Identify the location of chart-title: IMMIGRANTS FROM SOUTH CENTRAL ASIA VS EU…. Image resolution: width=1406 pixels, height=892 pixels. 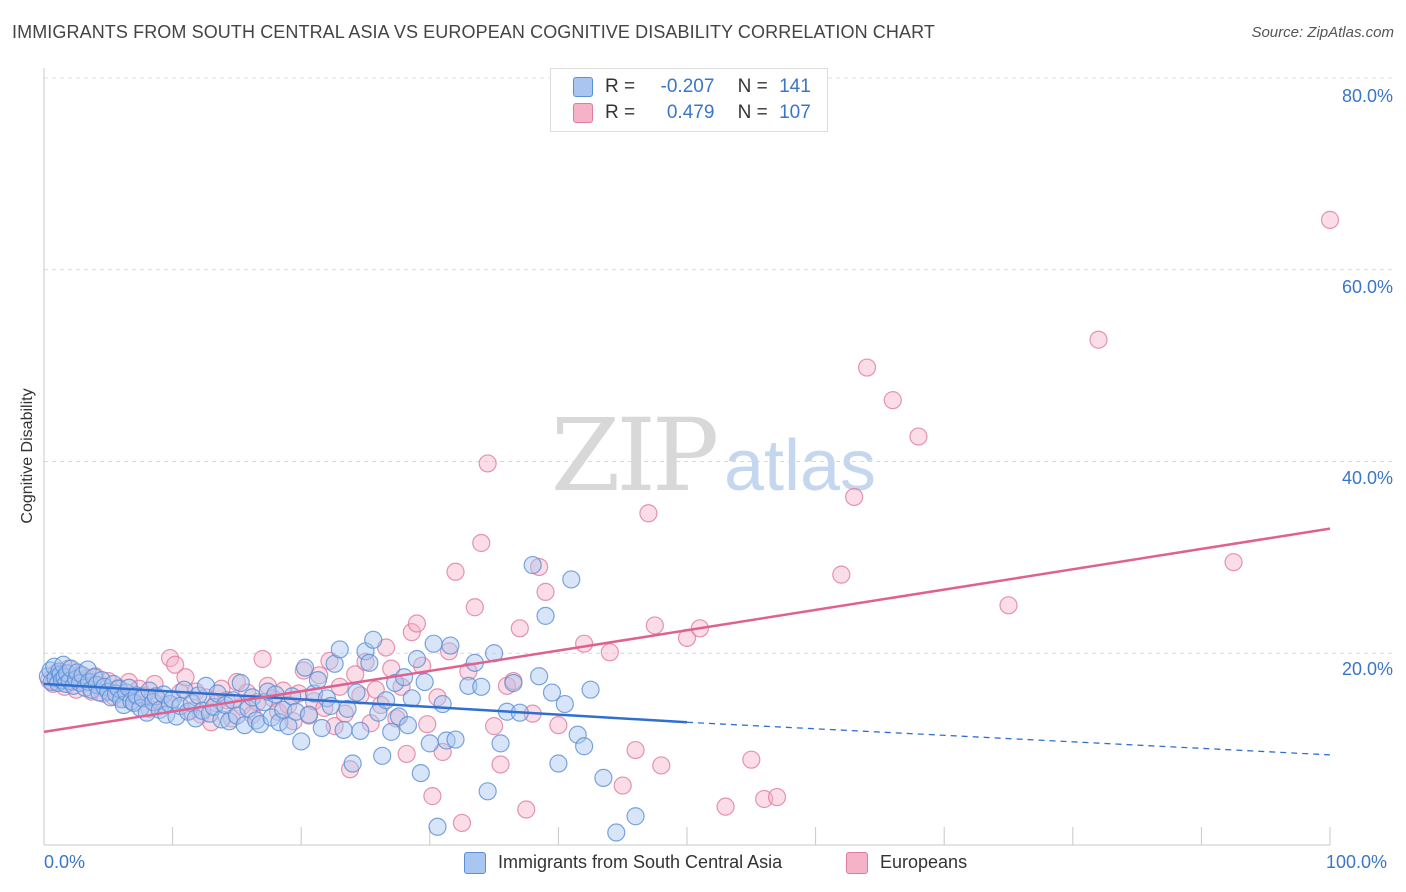
(473, 32).